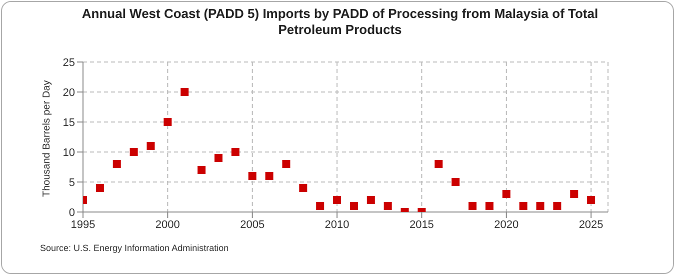 Image resolution: width=675 pixels, height=275 pixels. Describe the element at coordinates (68, 62) in the screenshot. I see `y-tick-label: 25` at that location.